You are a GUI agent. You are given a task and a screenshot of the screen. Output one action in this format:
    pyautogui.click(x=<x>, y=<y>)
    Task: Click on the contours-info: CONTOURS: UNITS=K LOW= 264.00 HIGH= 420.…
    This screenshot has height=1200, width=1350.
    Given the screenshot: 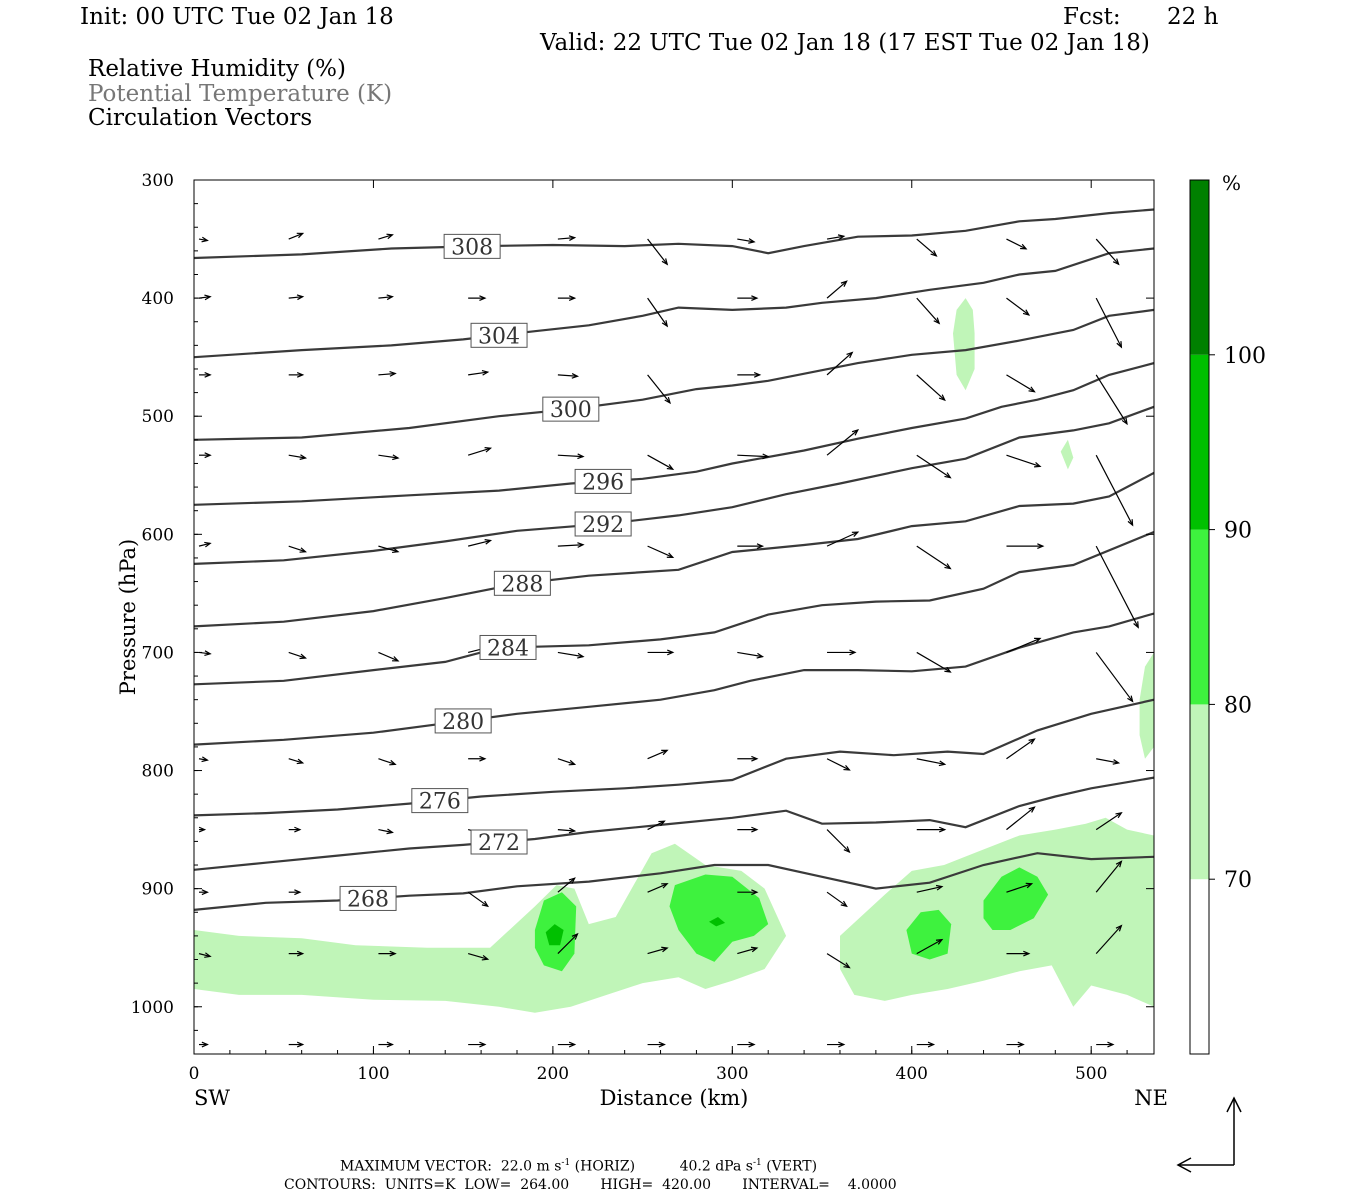 What is the action you would take?
    pyautogui.click(x=590, y=1185)
    